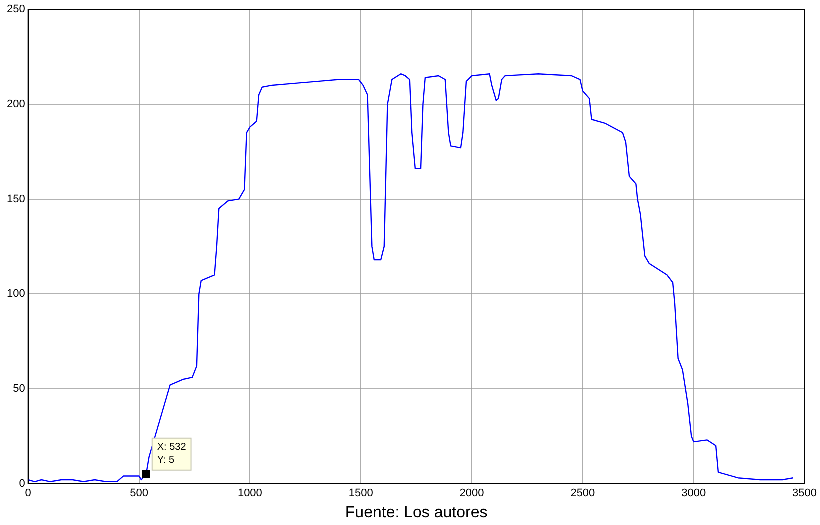 This screenshot has width=820, height=525. I want to click on x-tick-label: 1000, so click(250, 493).